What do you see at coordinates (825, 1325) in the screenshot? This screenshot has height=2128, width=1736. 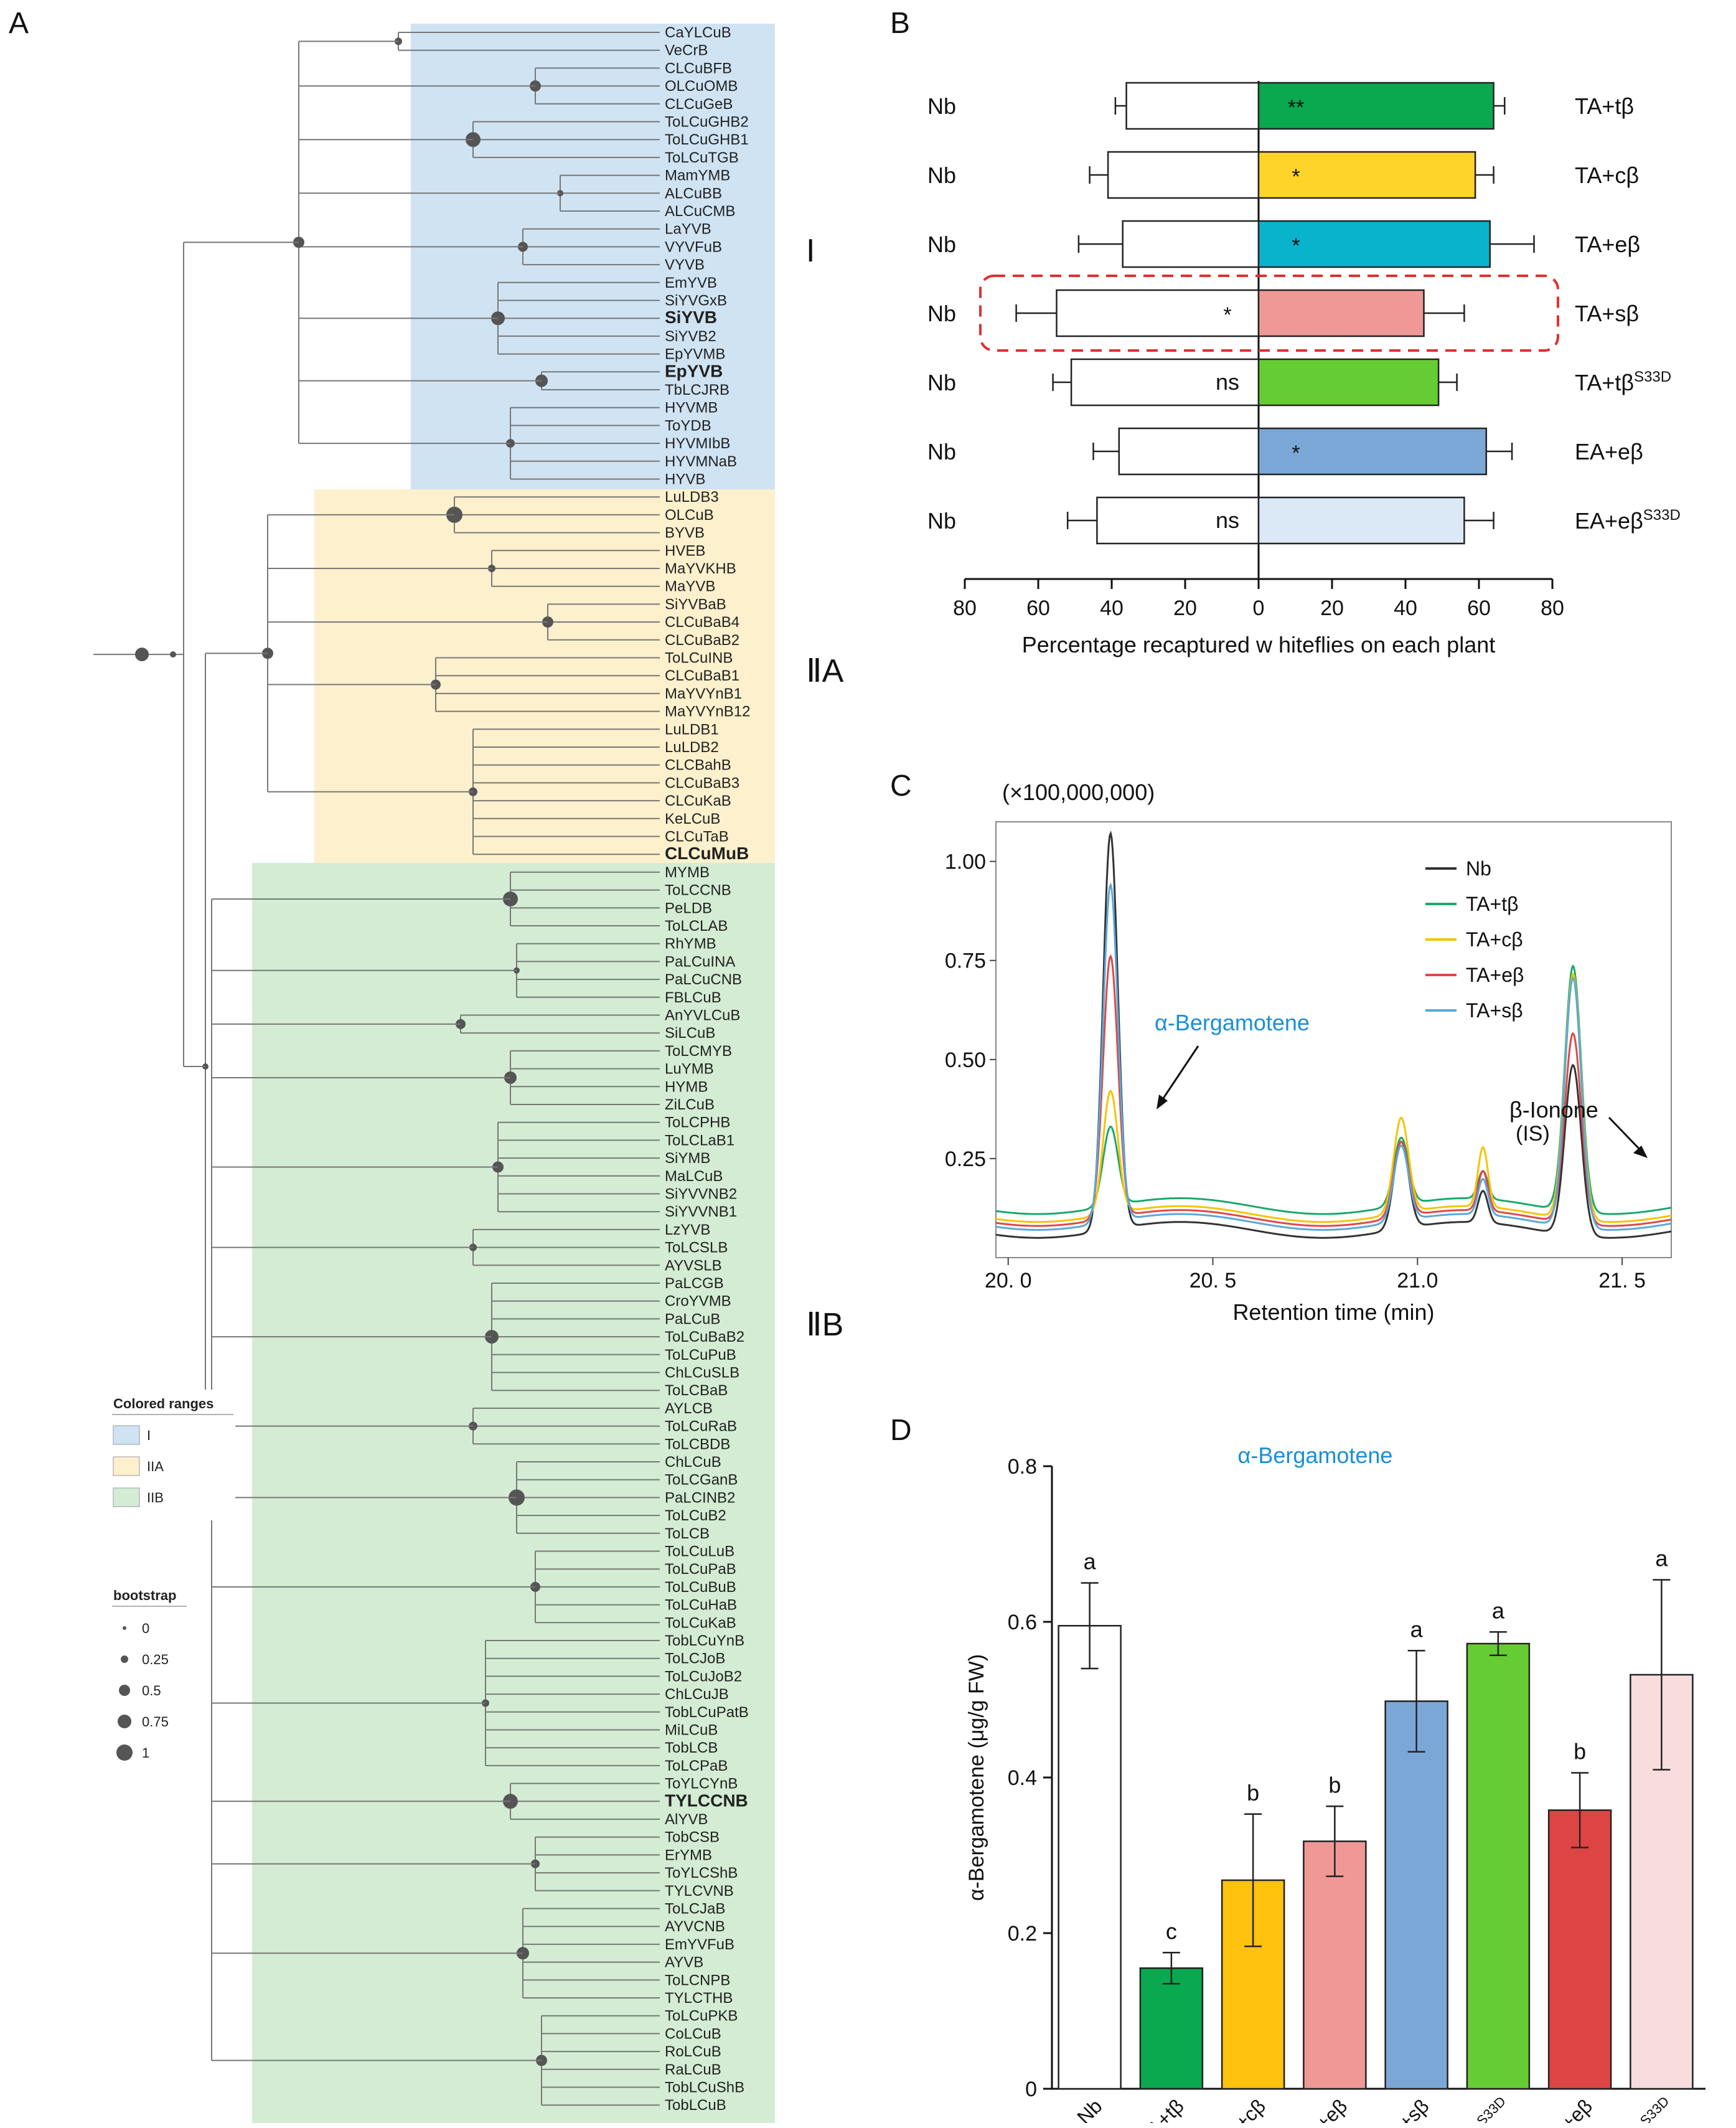 I see `group-label-b: ⅡB` at bounding box center [825, 1325].